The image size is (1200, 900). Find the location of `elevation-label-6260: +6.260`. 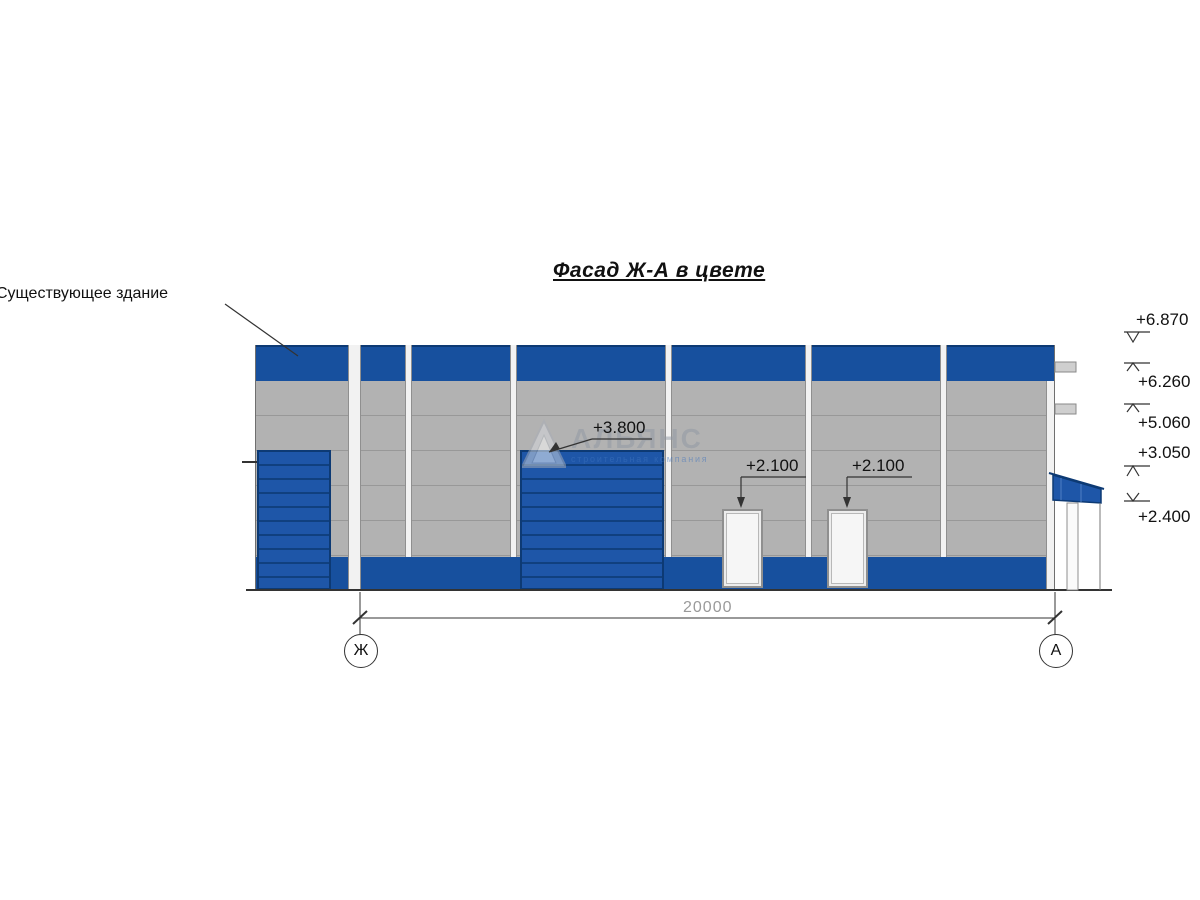

elevation-label-6260: +6.260 is located at coordinates (1164, 381).